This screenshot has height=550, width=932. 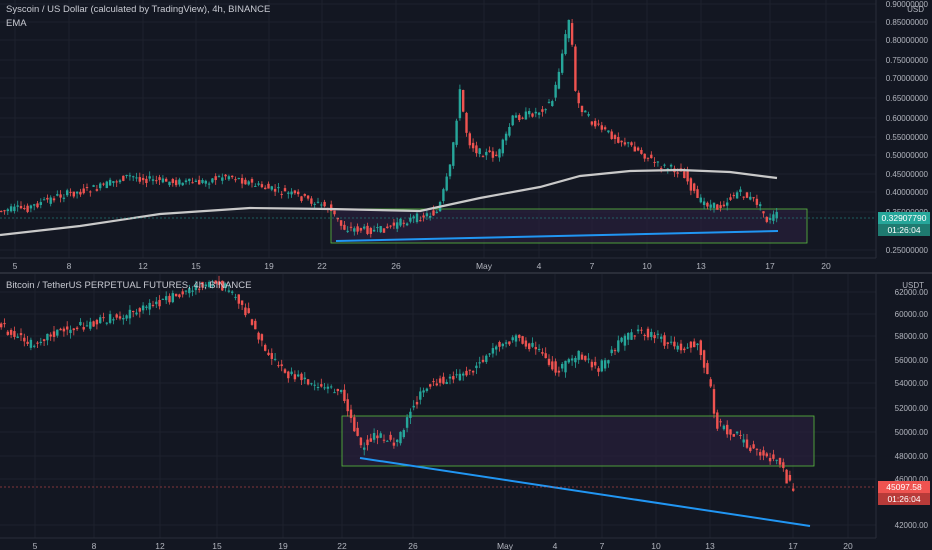 What do you see at coordinates (466, 273) in the screenshot?
I see `pane-divider` at bounding box center [466, 273].